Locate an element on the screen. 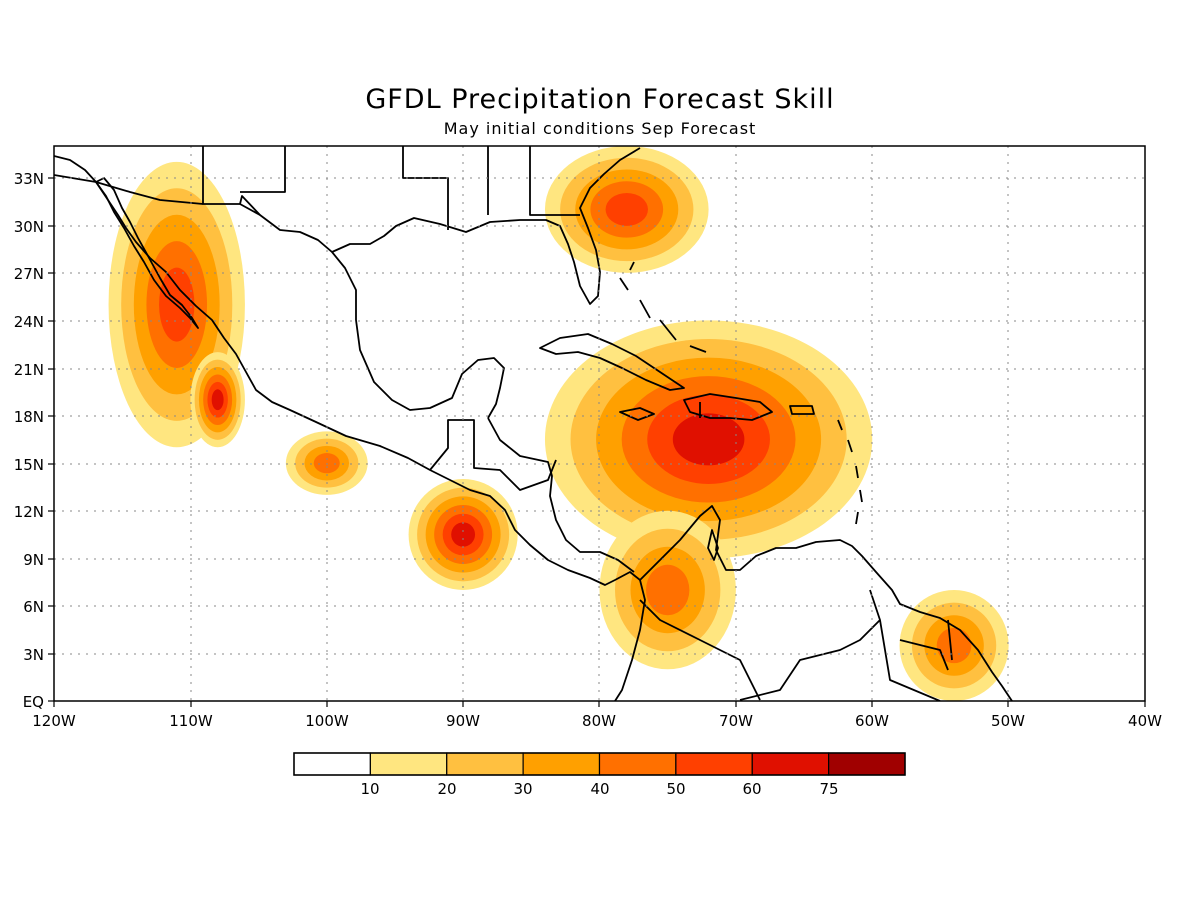 Image resolution: width=1200 pixels, height=900 pixels. lon-tick-labels: 120W 110W 100W 90W 80W 70W 60W 50W 40W is located at coordinates (597, 721).